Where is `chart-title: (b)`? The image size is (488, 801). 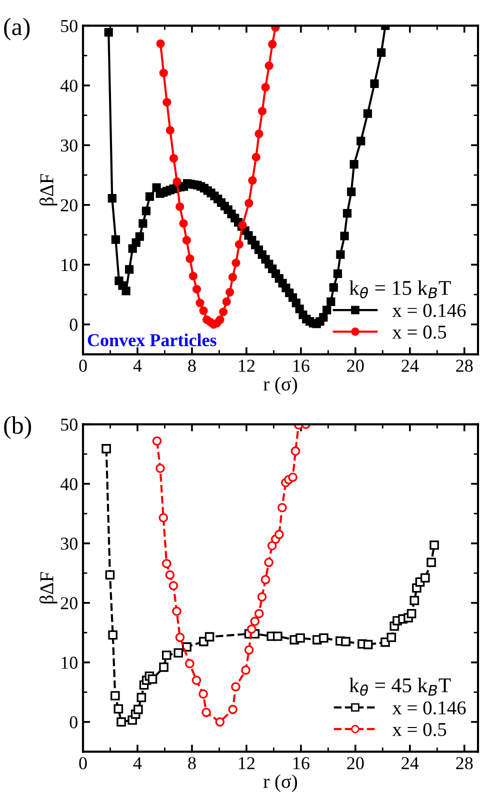 chart-title: (b) is located at coordinates (18, 427).